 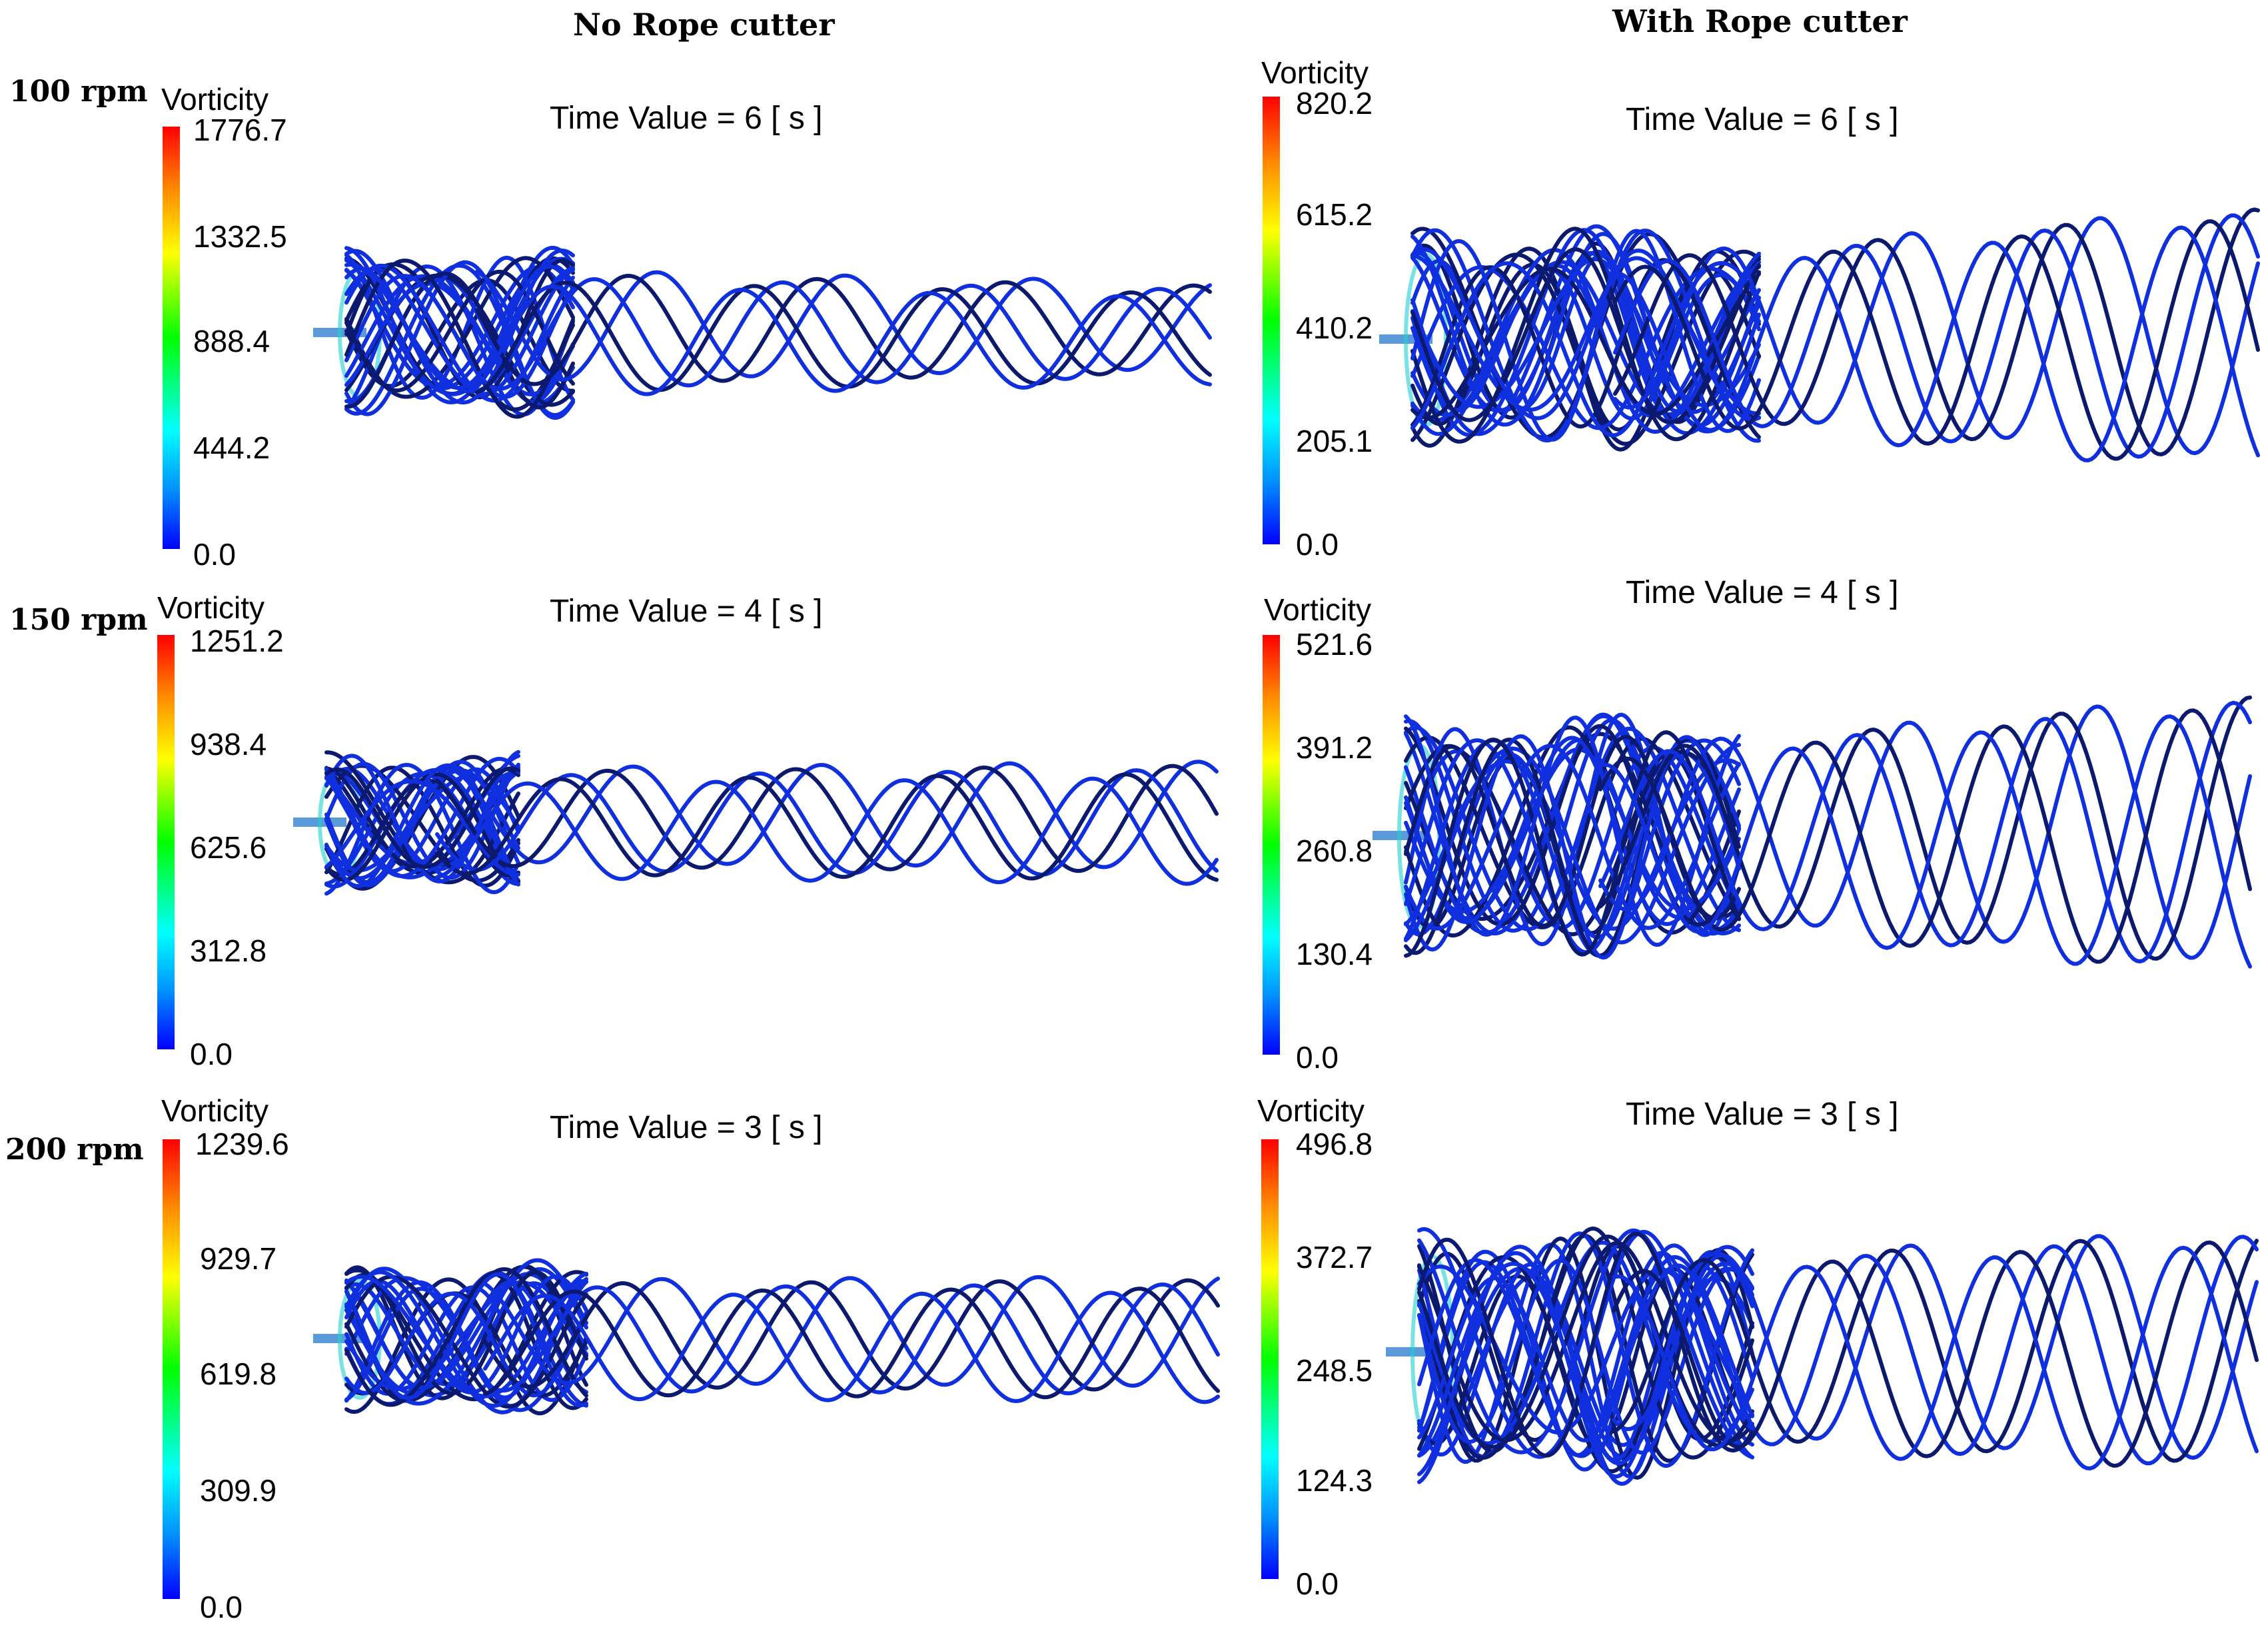 What do you see at coordinates (78, 92) in the screenshot?
I see `row-label-100rpm: 100 rpm` at bounding box center [78, 92].